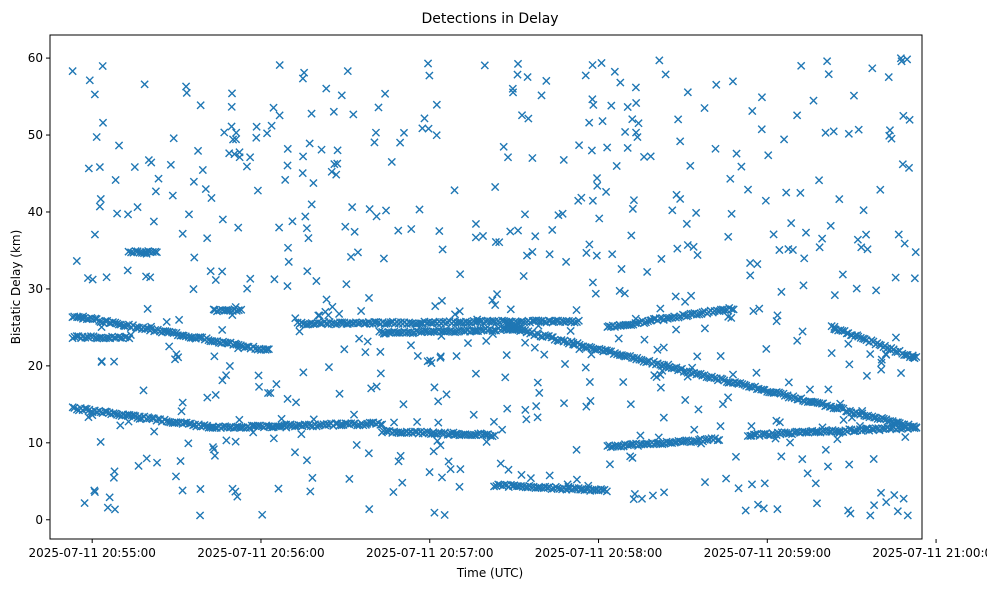  Describe the element at coordinates (35, 212) in the screenshot. I see `y-tick-label: 40` at that location.